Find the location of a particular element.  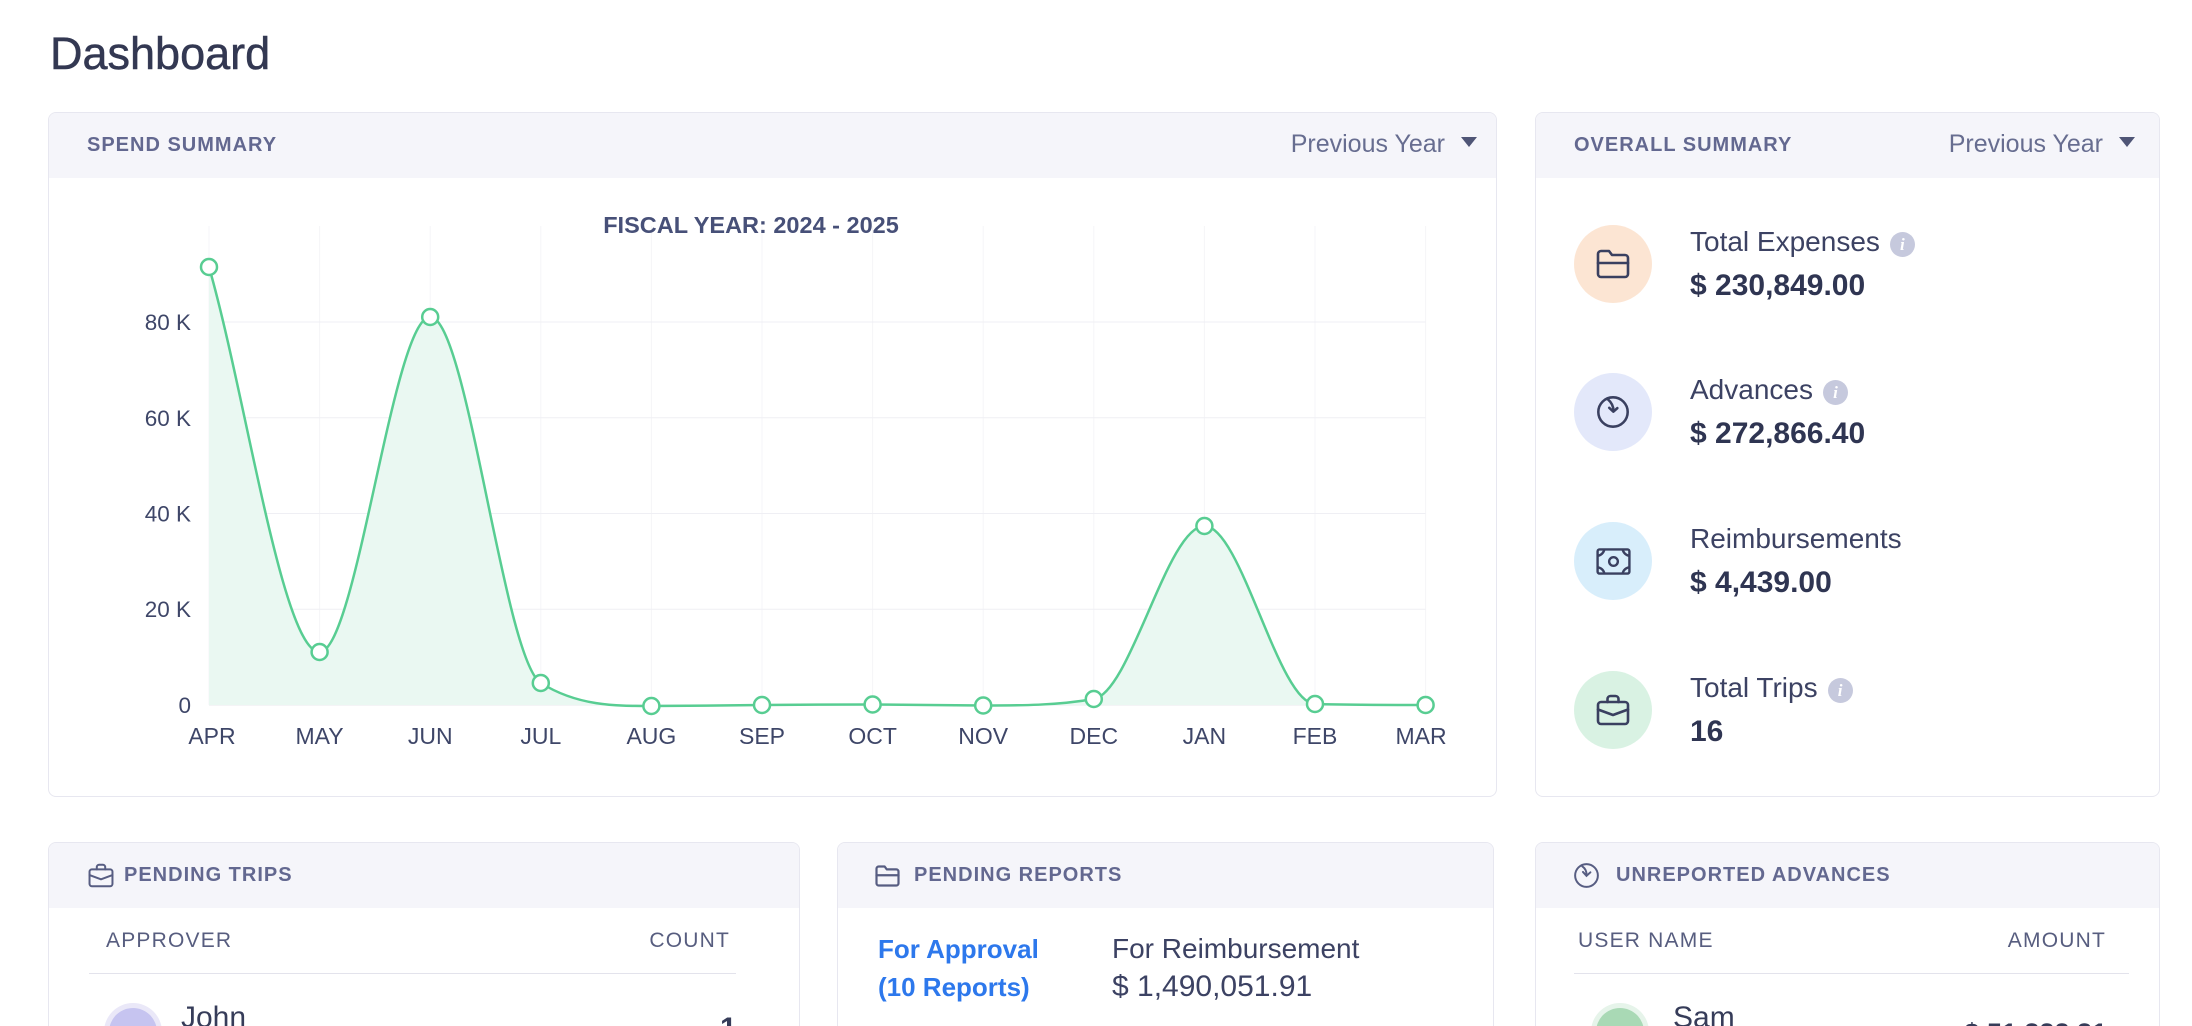

svg-text: 40 K is located at coordinates (168, 514).